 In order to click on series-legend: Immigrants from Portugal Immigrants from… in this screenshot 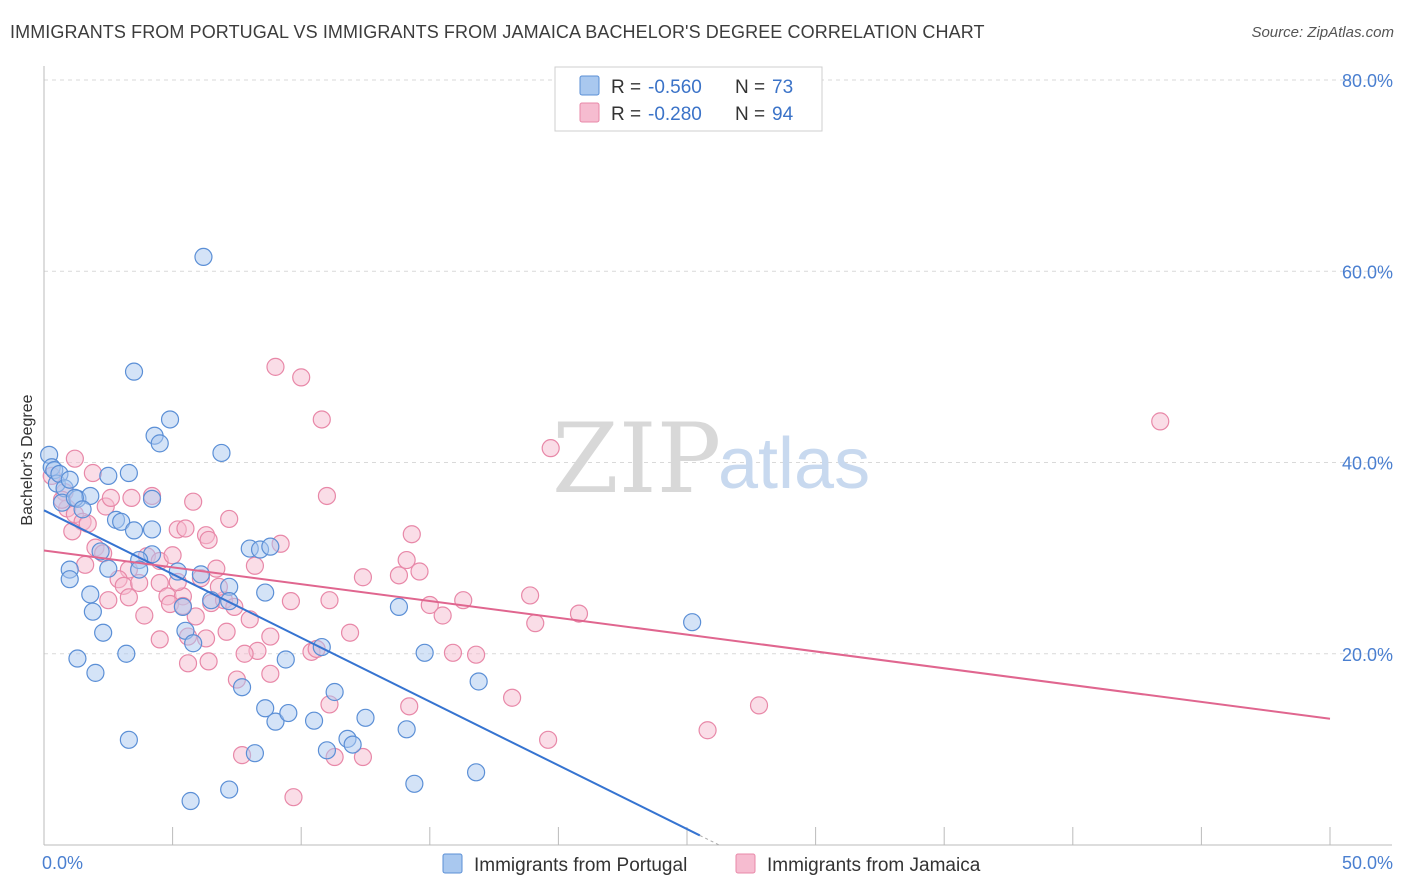, I will do `click(711, 864)`.